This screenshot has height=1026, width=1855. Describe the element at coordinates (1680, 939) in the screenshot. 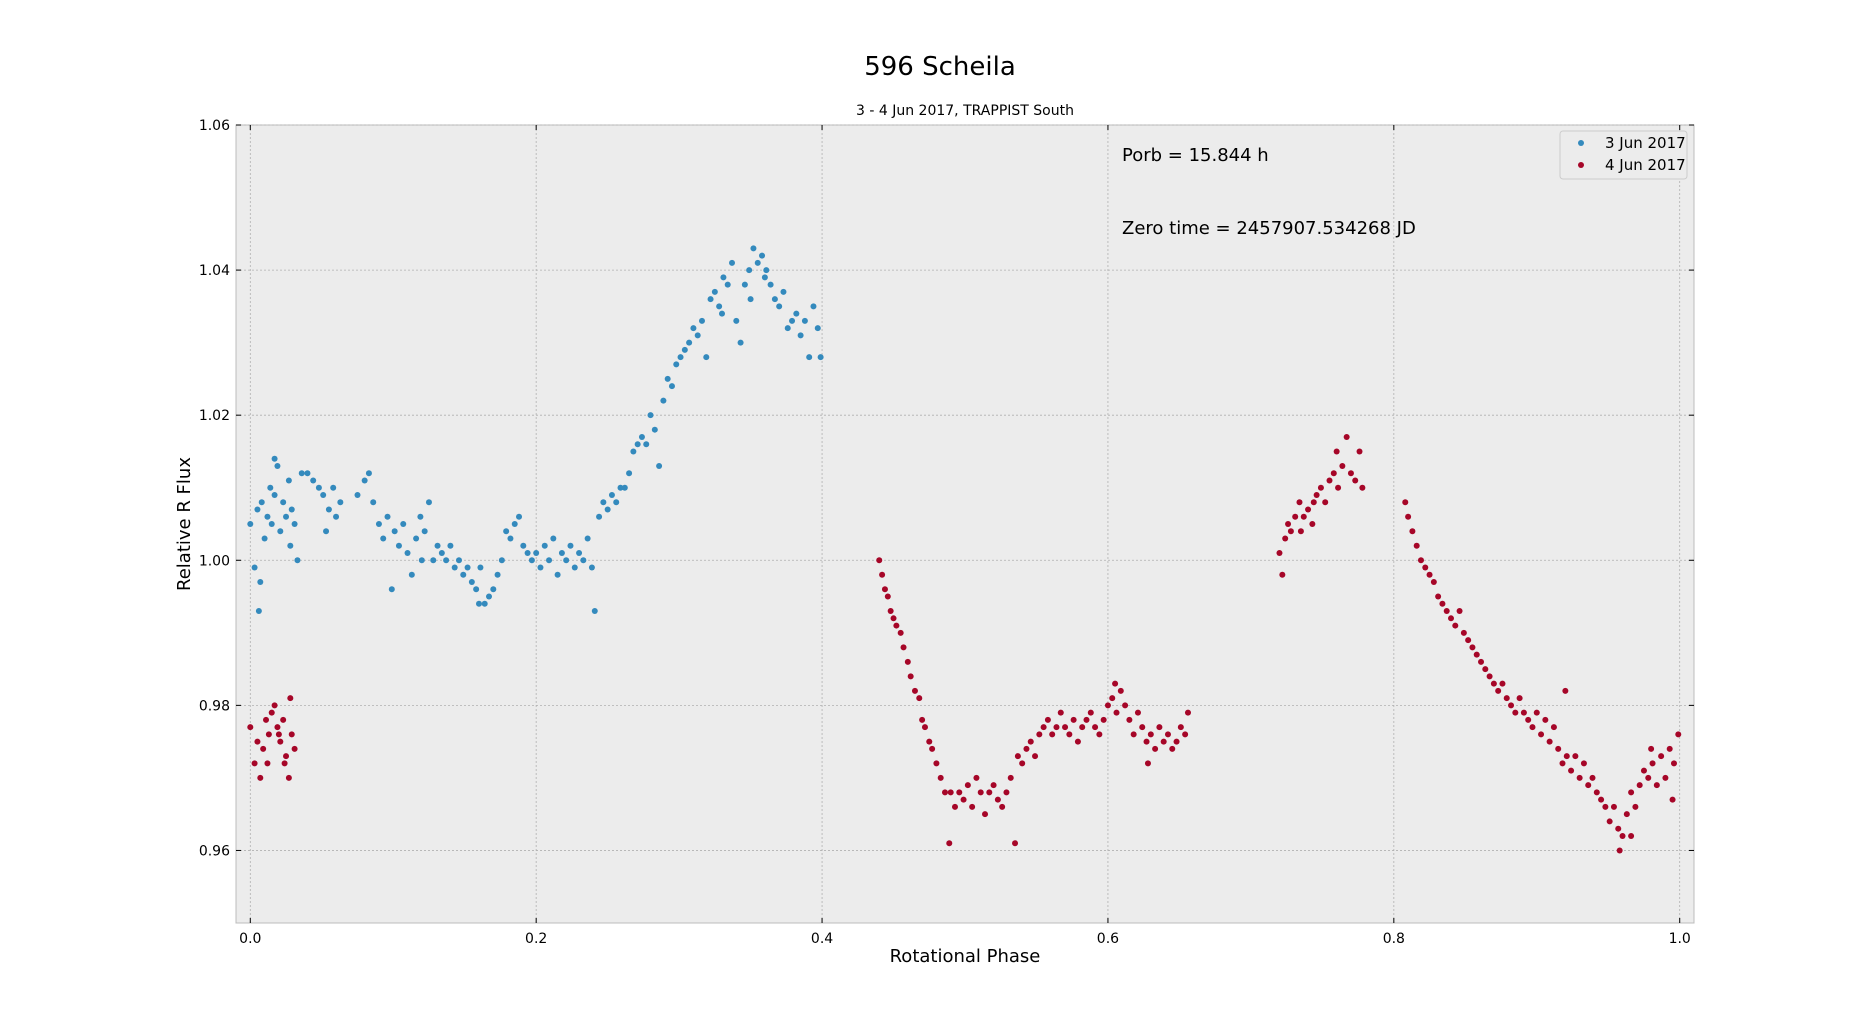

I see `x-tick-label: 1.0` at that location.